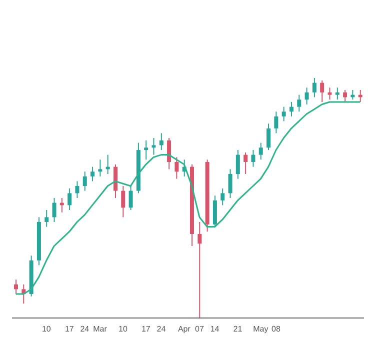 This screenshot has width=368, height=345. I want to click on x-tick-label: 07, so click(199, 329).